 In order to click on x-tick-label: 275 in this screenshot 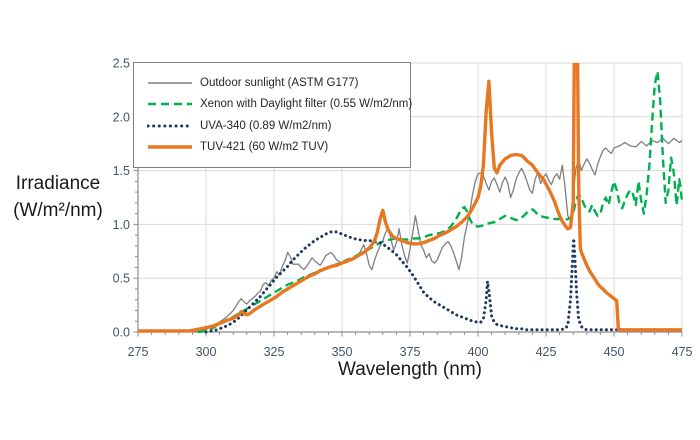, I will do `click(138, 352)`.